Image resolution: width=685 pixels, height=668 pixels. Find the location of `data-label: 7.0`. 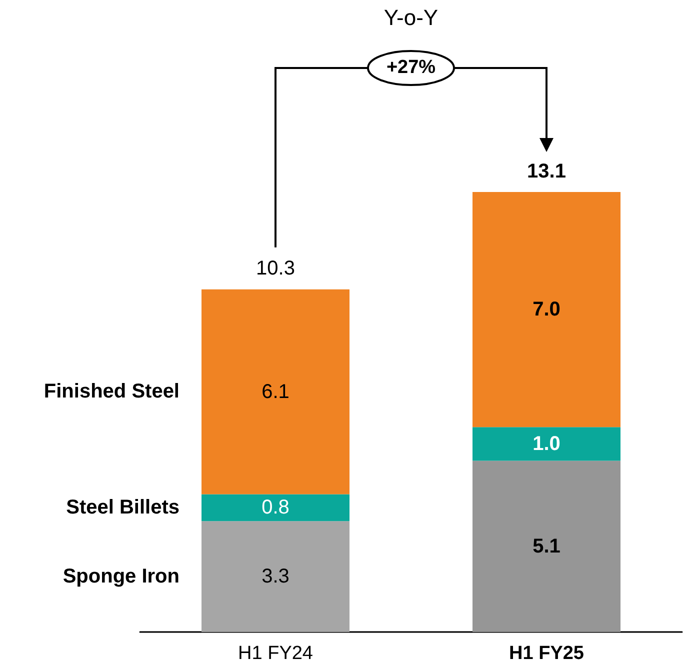

data-label: 7.0 is located at coordinates (546, 309).